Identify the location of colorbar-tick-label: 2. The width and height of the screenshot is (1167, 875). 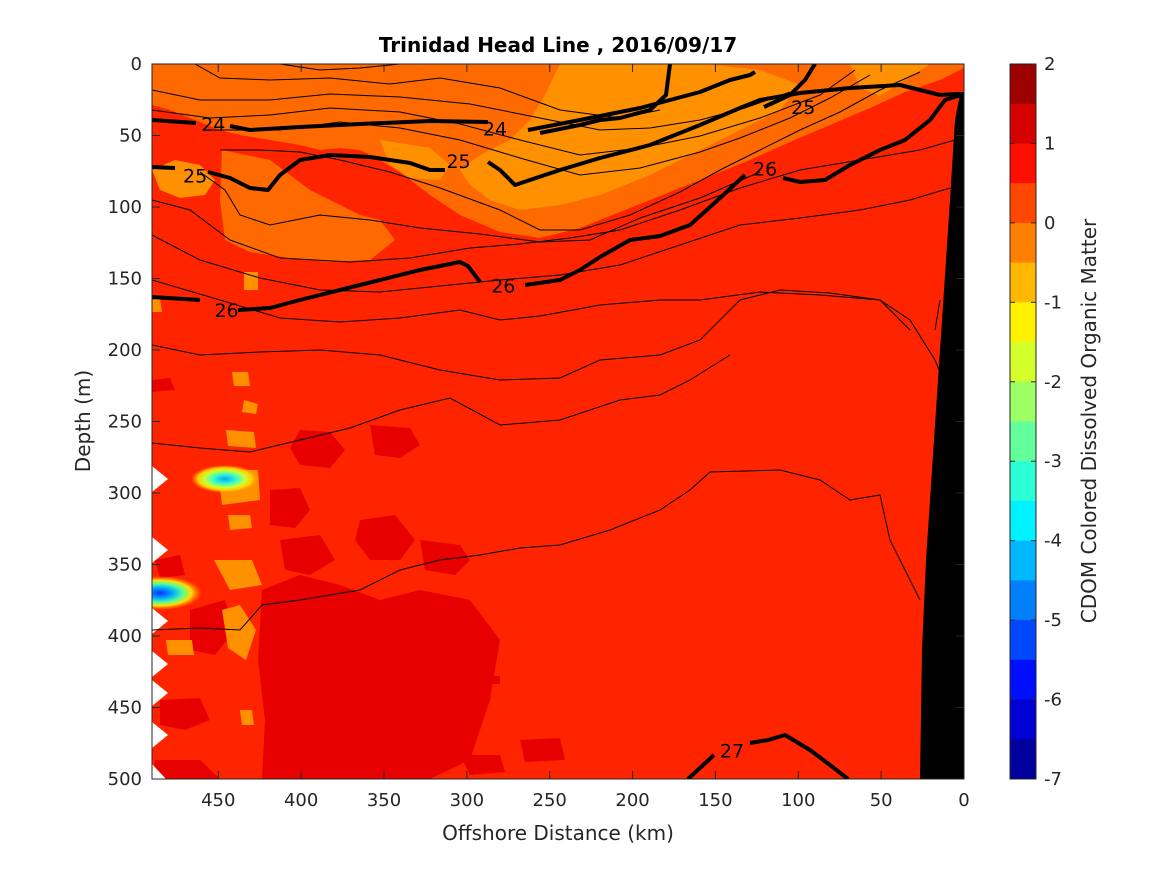
(1049, 64).